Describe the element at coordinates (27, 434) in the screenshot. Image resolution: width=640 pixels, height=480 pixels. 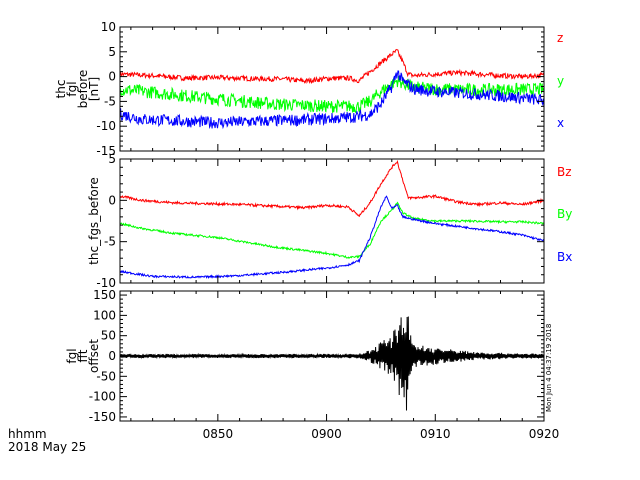
I see `footer-time-label: hhmm` at that location.